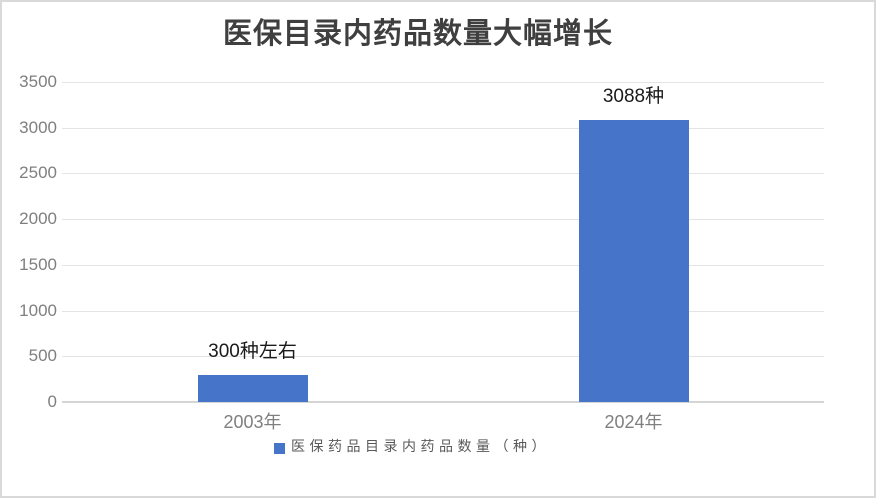 The width and height of the screenshot is (876, 498). What do you see at coordinates (633, 96) in the screenshot?
I see `bar-value-label: 3088种` at bounding box center [633, 96].